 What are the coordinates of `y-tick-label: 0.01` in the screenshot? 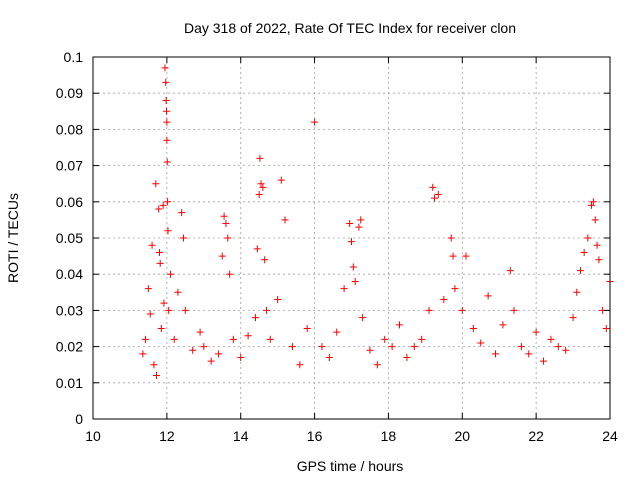 It's located at (69, 383).